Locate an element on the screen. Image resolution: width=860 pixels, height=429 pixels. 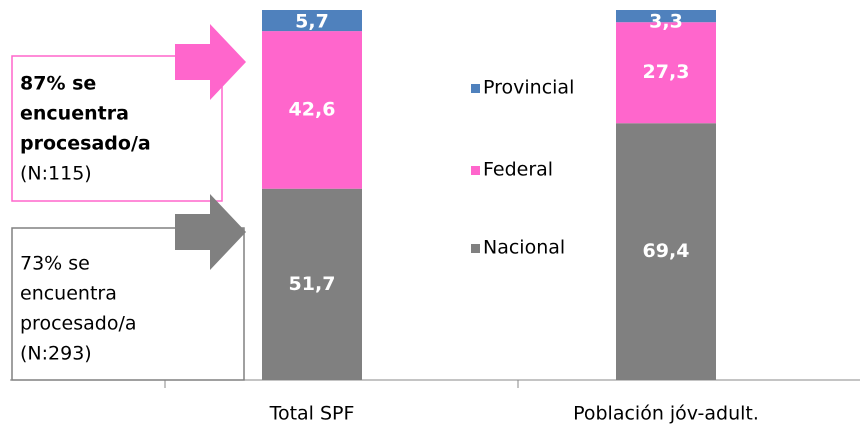
value-label: 3,3 is located at coordinates (666, 22).